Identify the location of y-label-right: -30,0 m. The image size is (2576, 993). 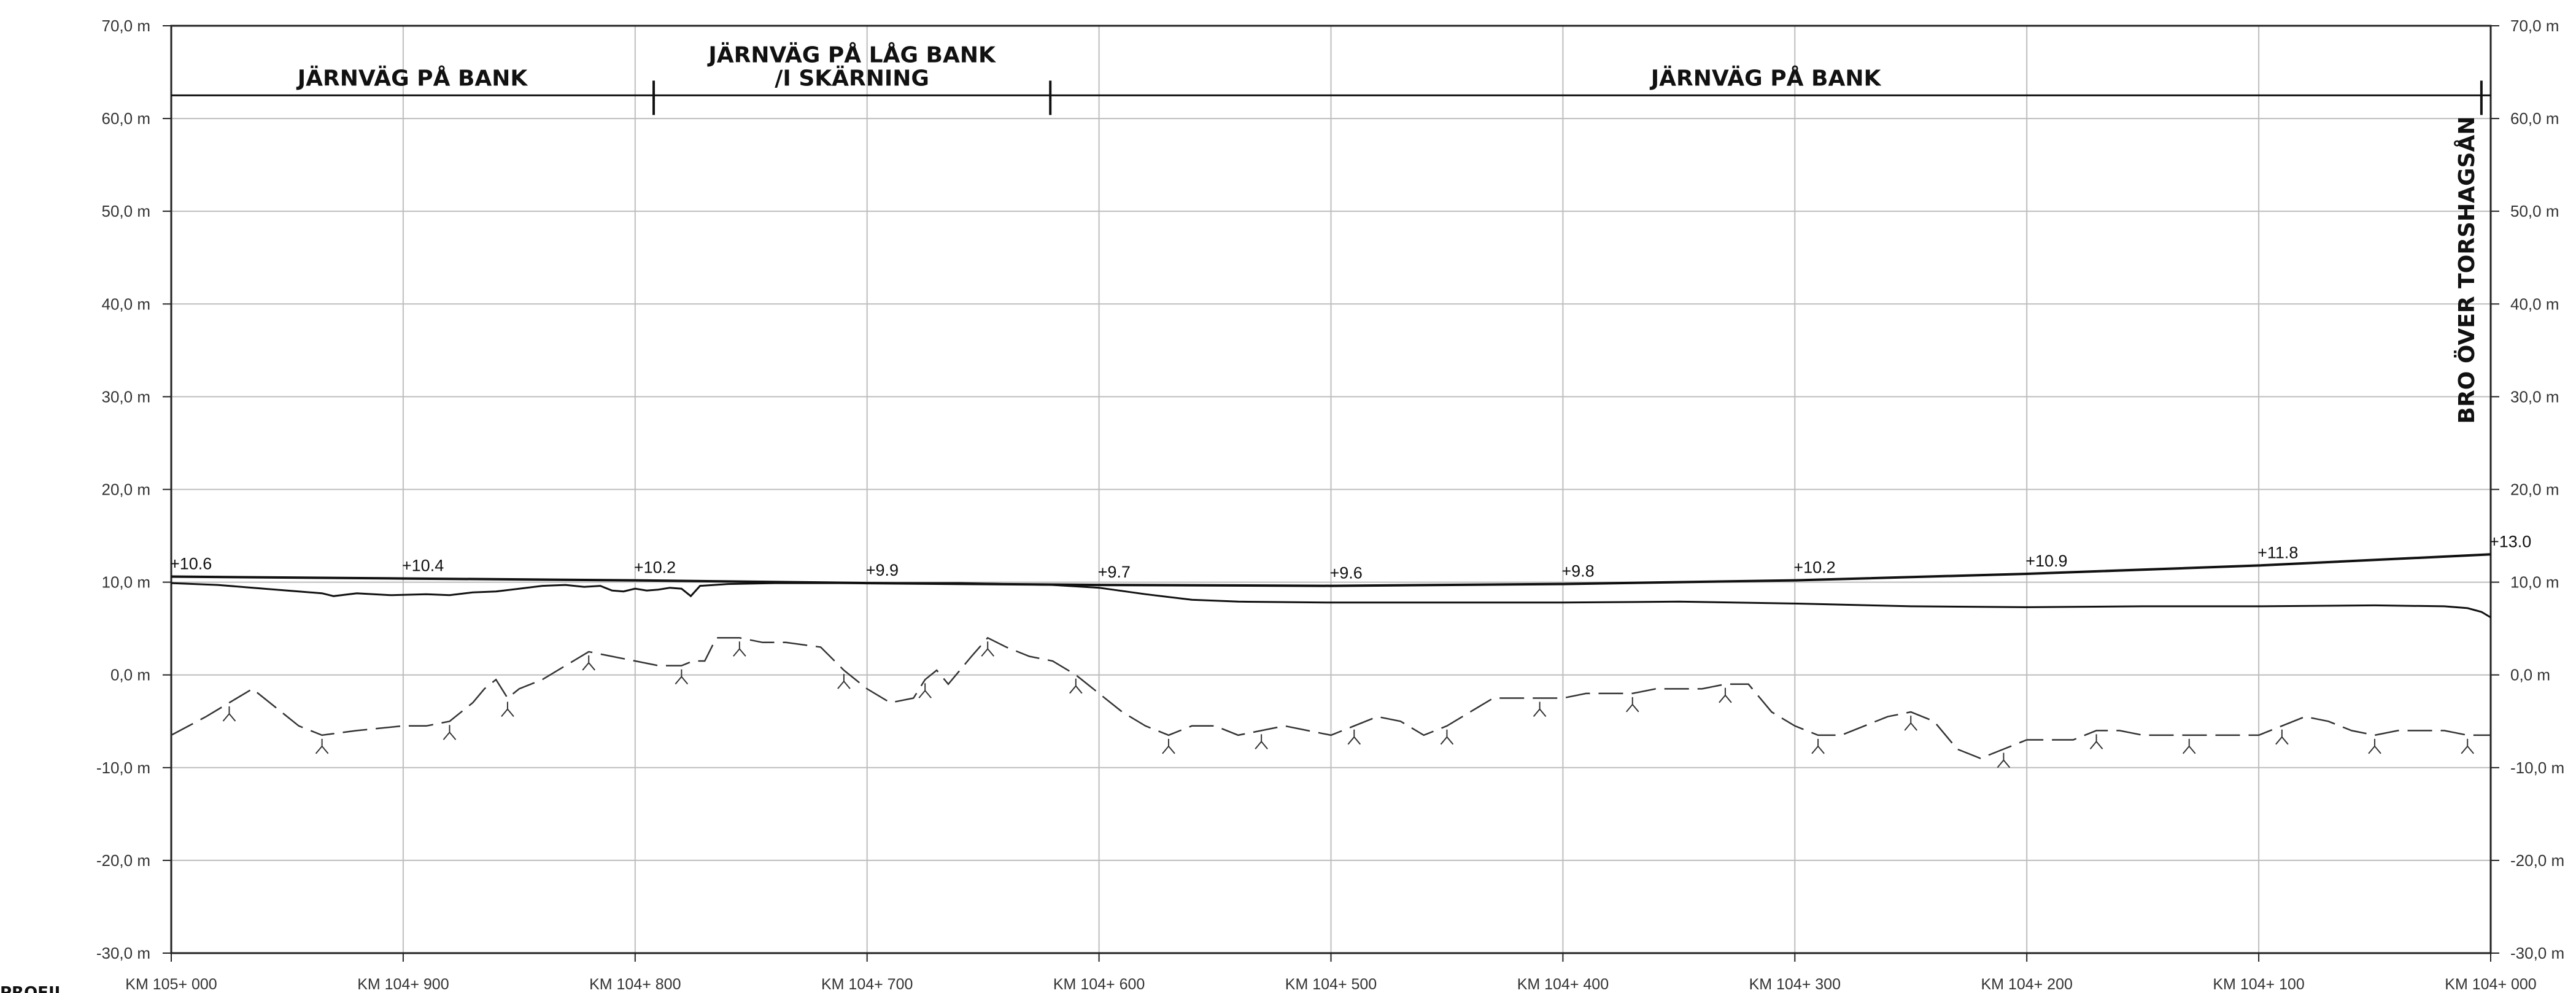
(2537, 953).